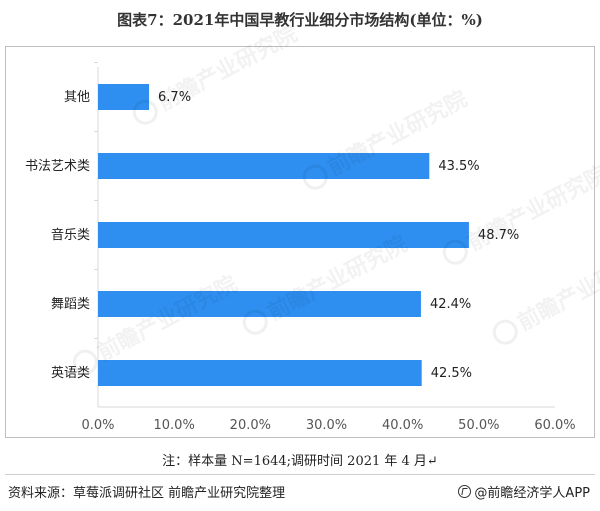 The image size is (600, 511). Describe the element at coordinates (300, 461) in the screenshot. I see `sample-note: 注：样本量 N=1644;调研时间 2021 年 4 月↵` at that location.